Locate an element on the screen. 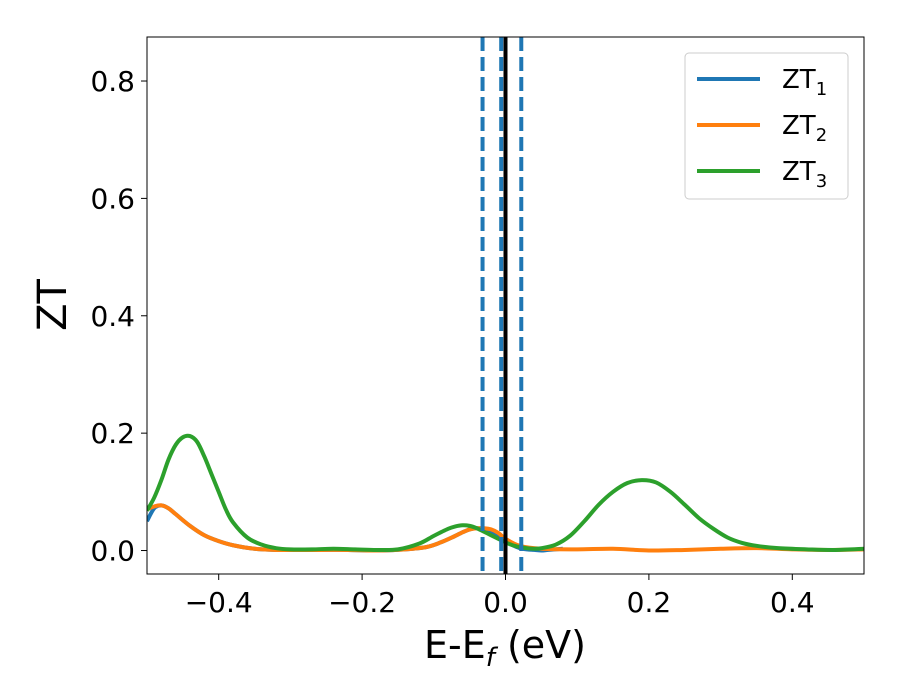 The width and height of the screenshot is (900, 700). x-tick-label: 0.2 is located at coordinates (649, 602).